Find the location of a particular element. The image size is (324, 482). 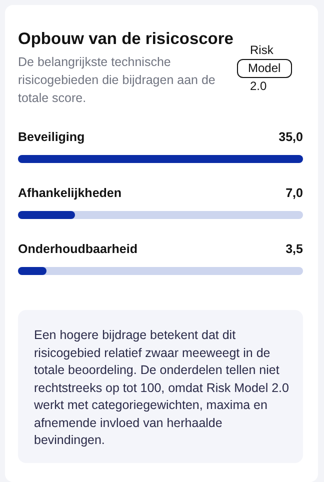

badge: Risk Model 2.0 is located at coordinates (265, 68).